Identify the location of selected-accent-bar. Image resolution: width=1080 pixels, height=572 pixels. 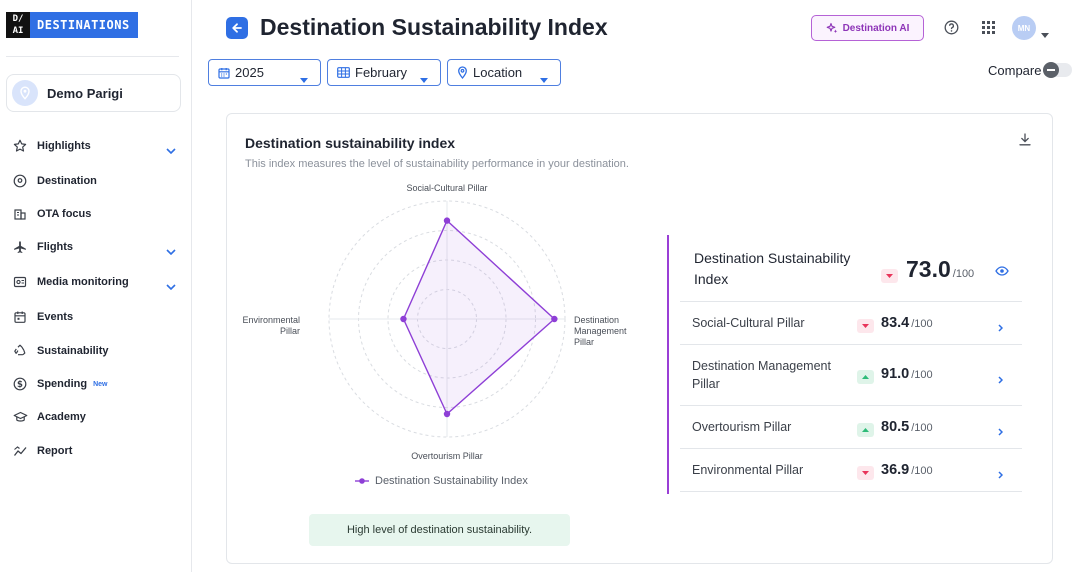
(668, 364).